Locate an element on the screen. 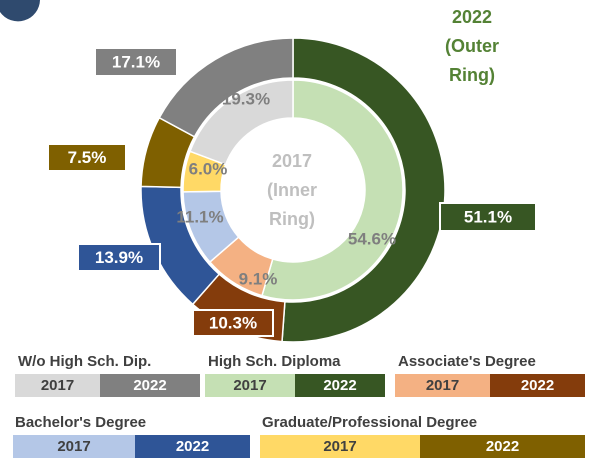 The height and width of the screenshot is (464, 593). corner-decoration is located at coordinates (20, 11).